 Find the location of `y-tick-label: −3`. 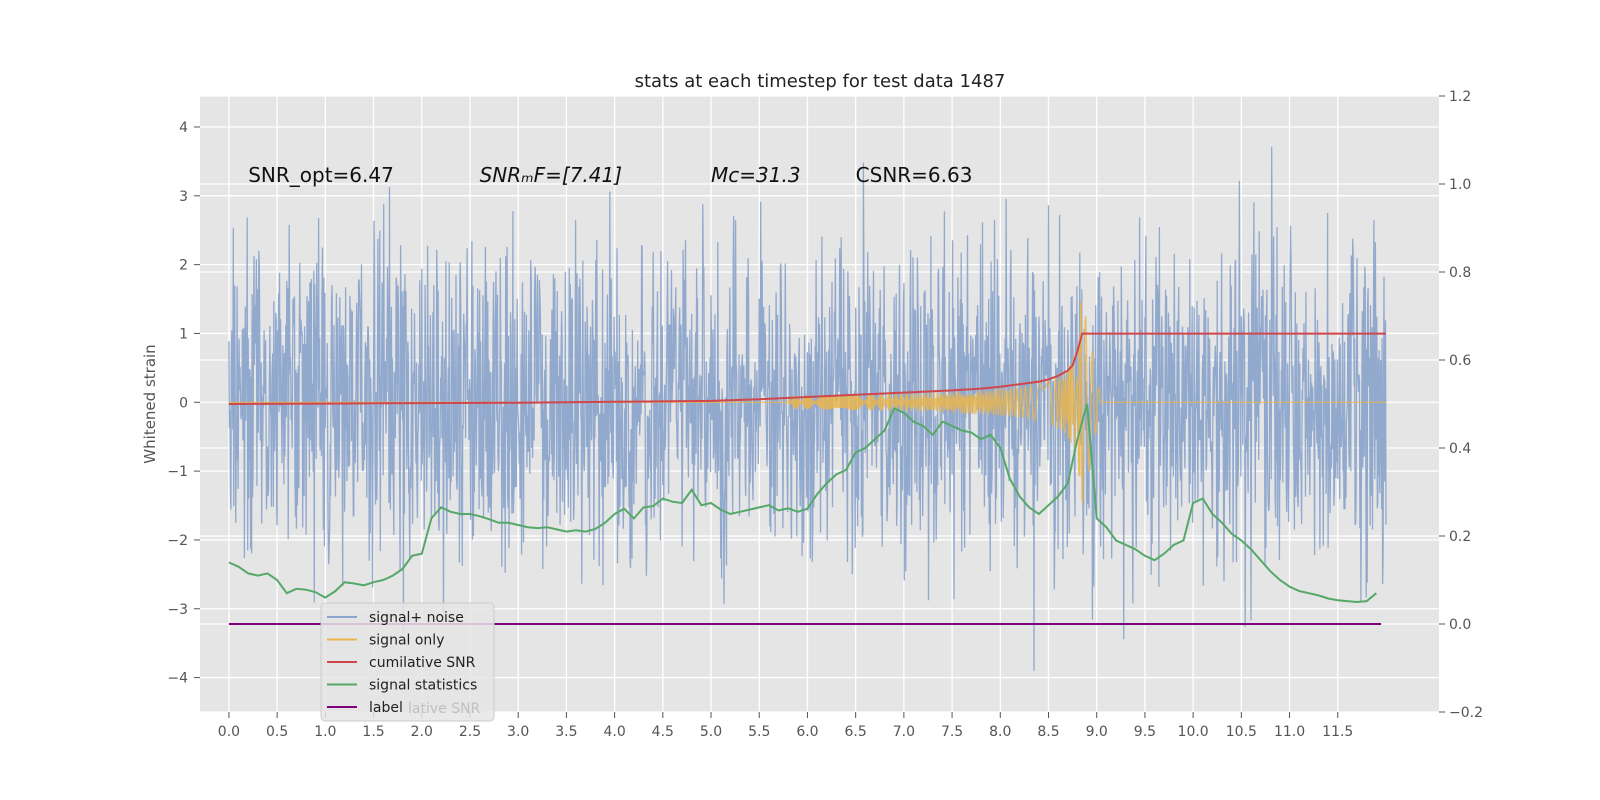

y-tick-label: −3 is located at coordinates (177, 610).